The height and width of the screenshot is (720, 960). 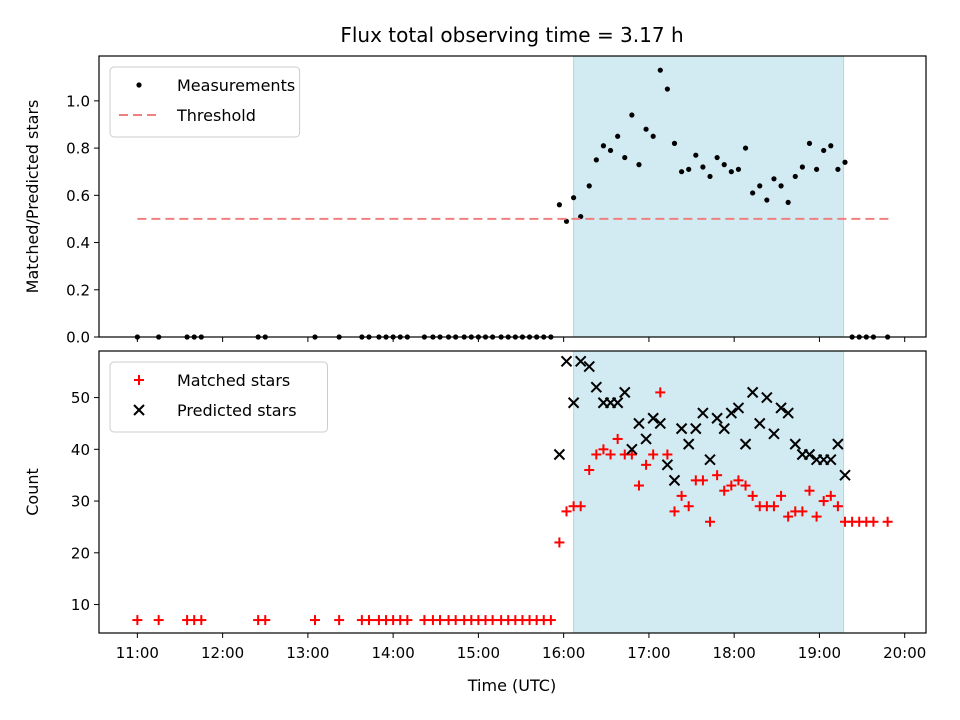 I want to click on y-tick-label: 0.8, so click(x=78, y=149).